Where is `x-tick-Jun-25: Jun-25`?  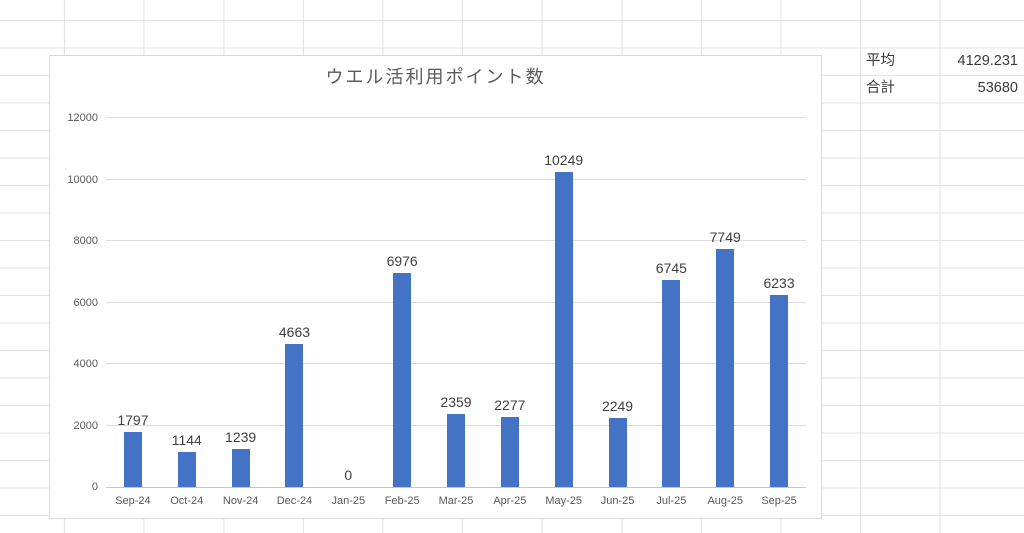
x-tick-Jun-25: Jun-25 is located at coordinates (617, 501).